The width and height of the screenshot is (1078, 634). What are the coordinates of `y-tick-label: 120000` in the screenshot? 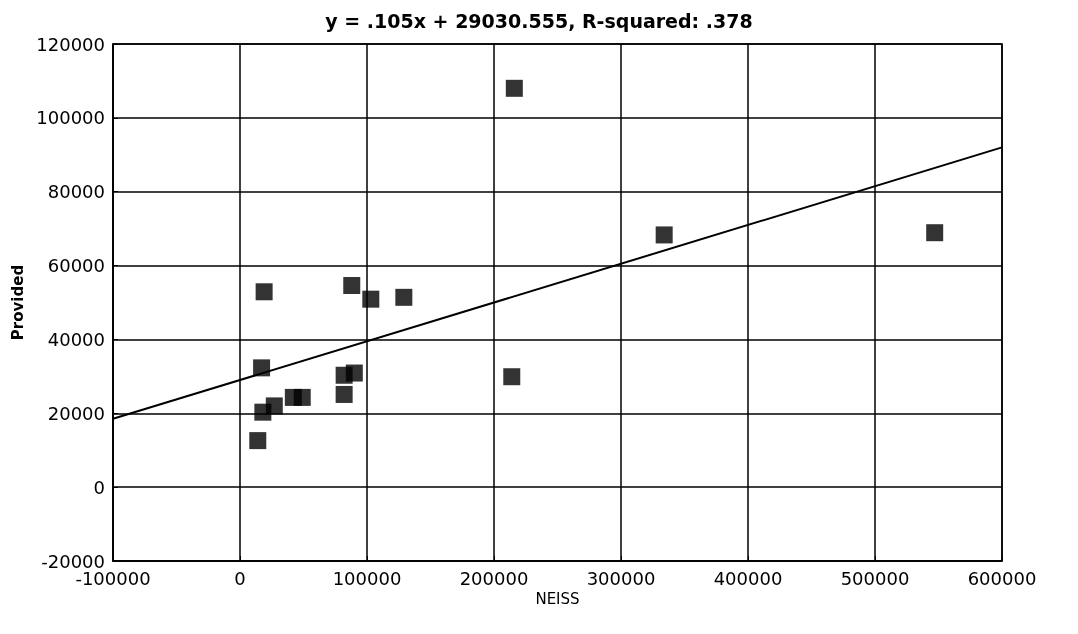 It's located at (70, 44).